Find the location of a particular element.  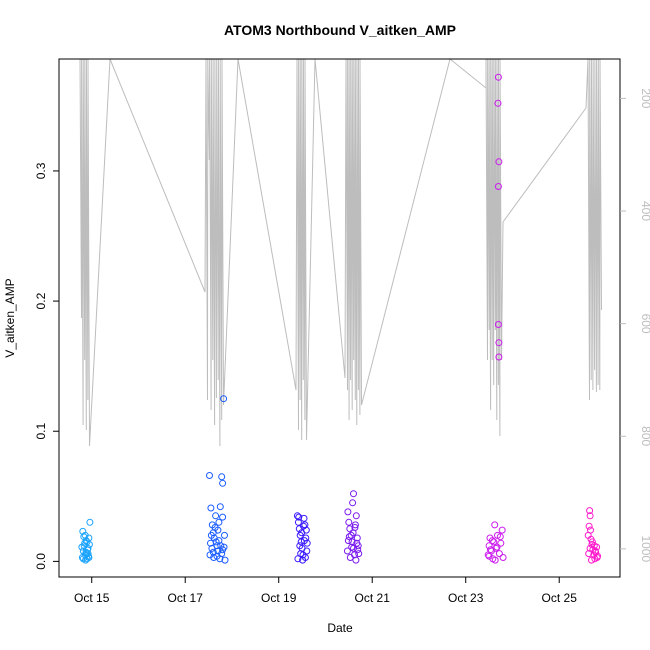

y-tick-label: 0.2 is located at coordinates (41, 300).